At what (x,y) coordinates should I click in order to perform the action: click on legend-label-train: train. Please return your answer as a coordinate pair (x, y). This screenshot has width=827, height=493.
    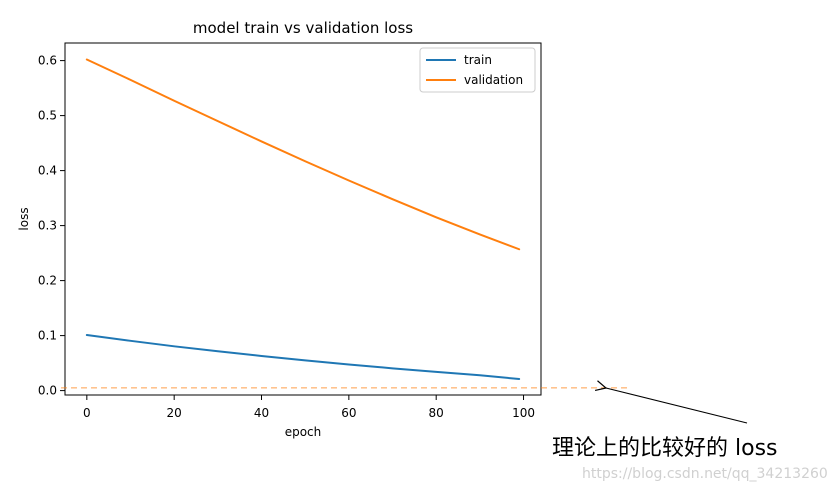
    Looking at the image, I should click on (478, 60).